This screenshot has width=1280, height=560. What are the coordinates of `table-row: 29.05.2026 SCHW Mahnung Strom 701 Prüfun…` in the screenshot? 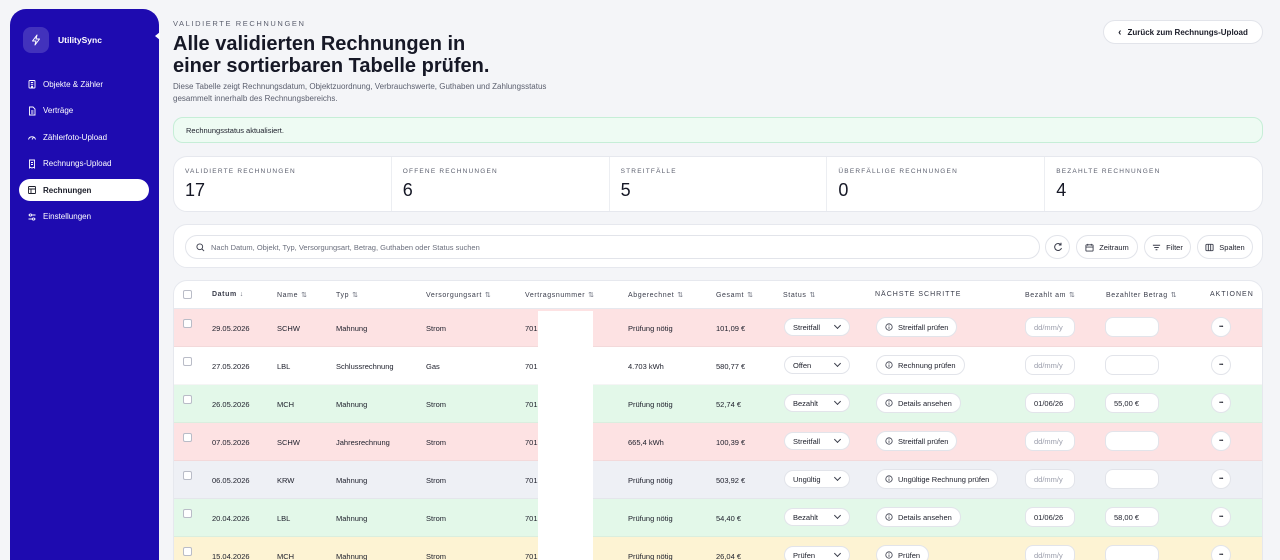 It's located at (718, 328).